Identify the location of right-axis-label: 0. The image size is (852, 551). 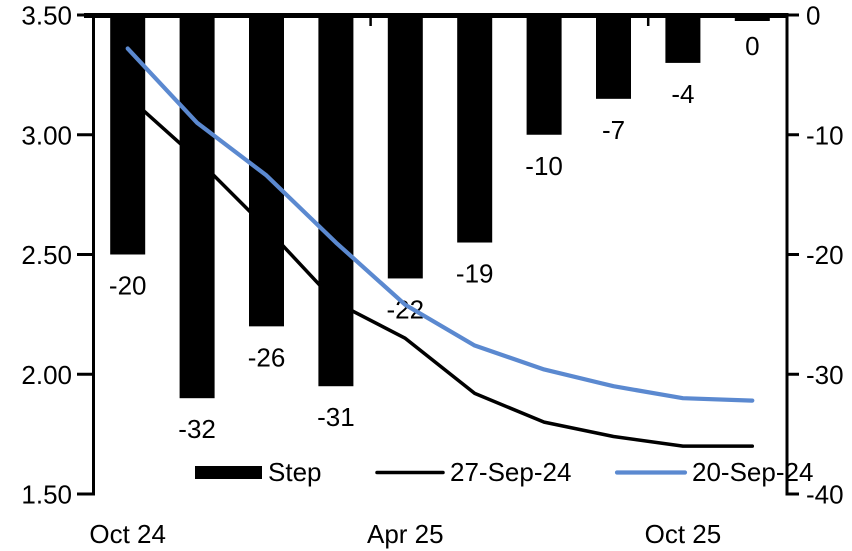
(813, 16).